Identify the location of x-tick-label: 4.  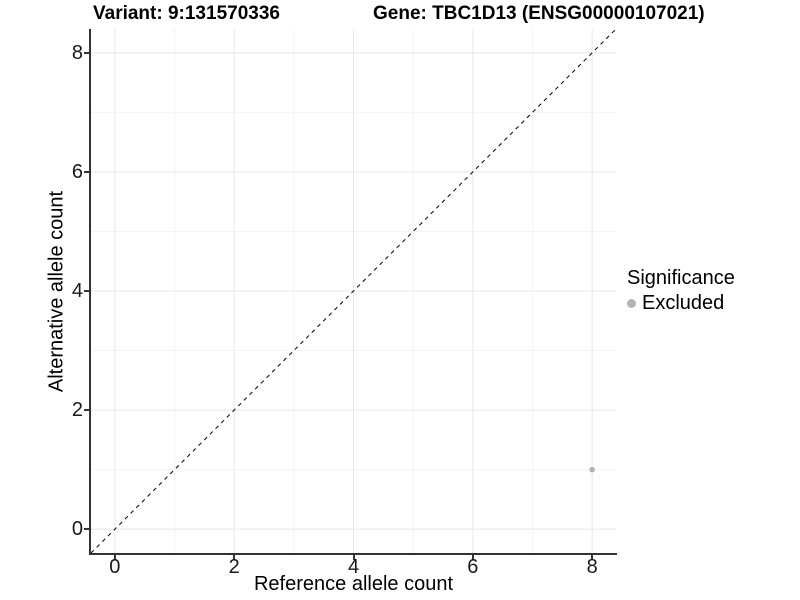
(353, 567).